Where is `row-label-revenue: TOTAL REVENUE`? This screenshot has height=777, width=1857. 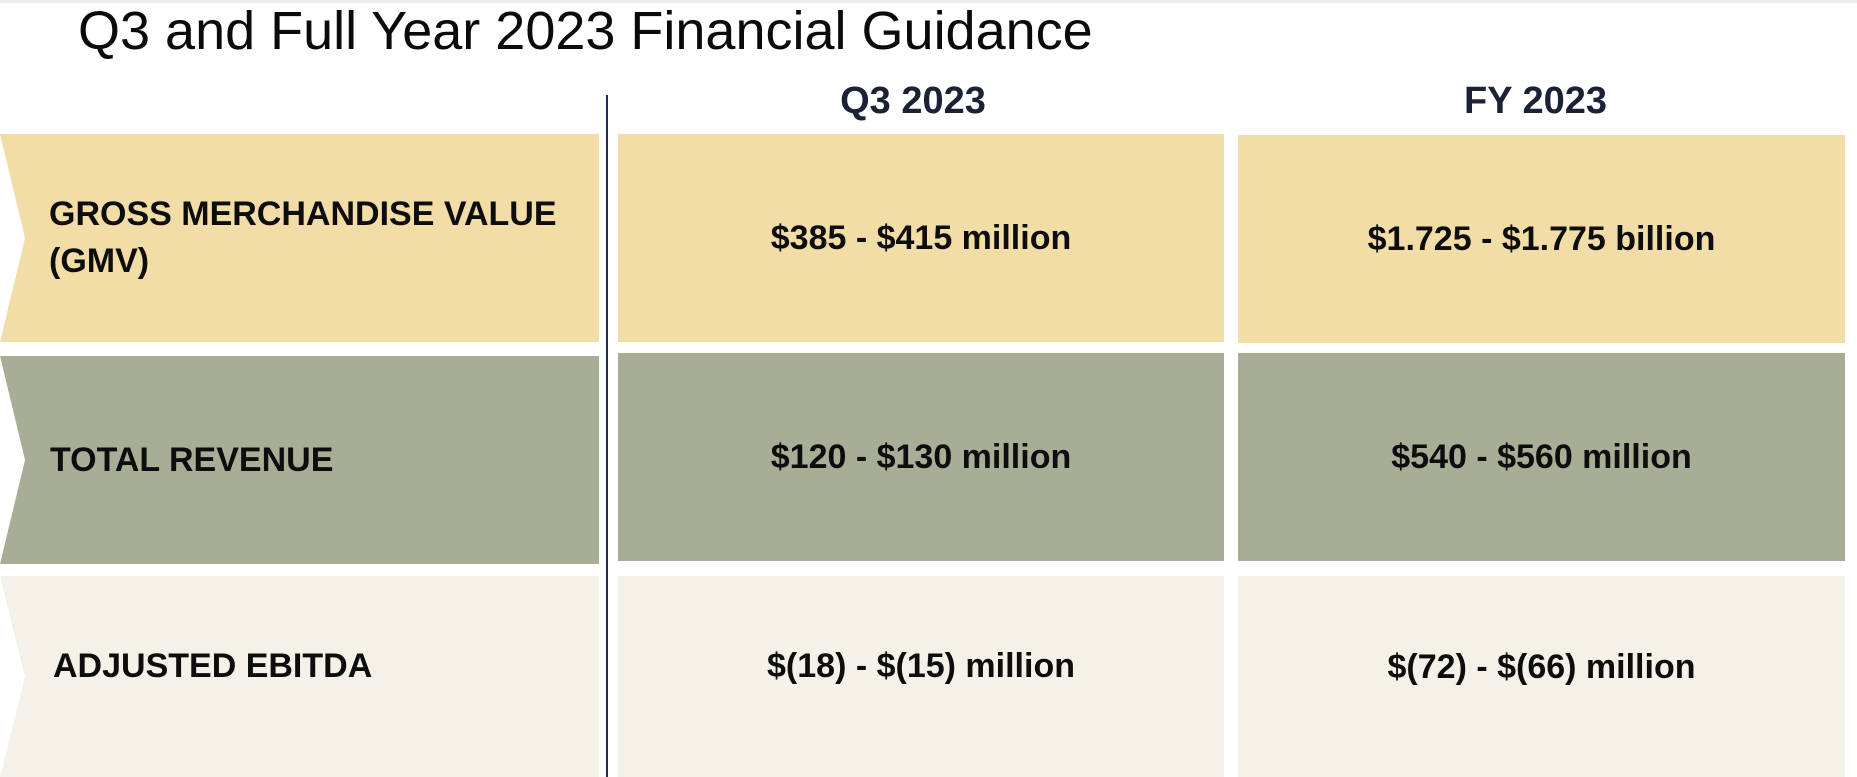 row-label-revenue: TOTAL REVENUE is located at coordinates (299, 460).